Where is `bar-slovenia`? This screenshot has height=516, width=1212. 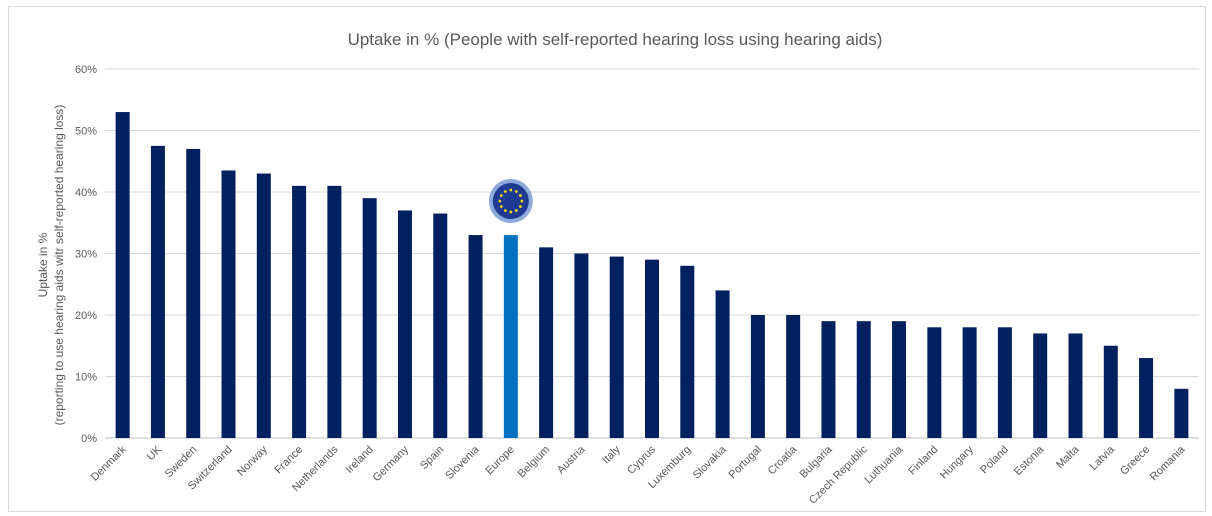 bar-slovenia is located at coordinates (475, 336).